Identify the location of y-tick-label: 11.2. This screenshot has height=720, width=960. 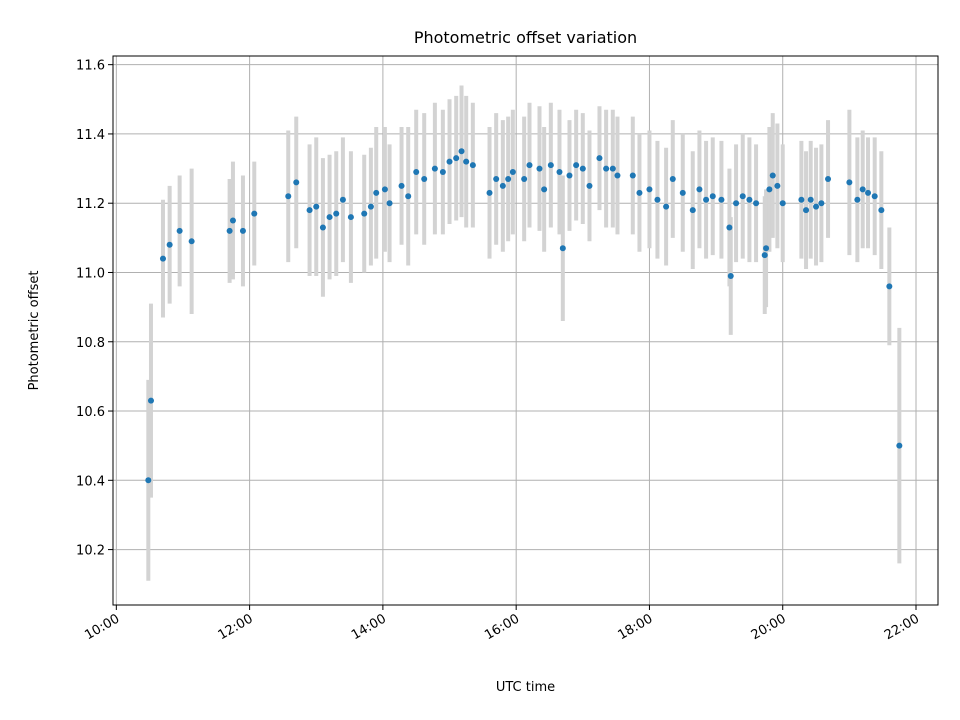
(90, 204).